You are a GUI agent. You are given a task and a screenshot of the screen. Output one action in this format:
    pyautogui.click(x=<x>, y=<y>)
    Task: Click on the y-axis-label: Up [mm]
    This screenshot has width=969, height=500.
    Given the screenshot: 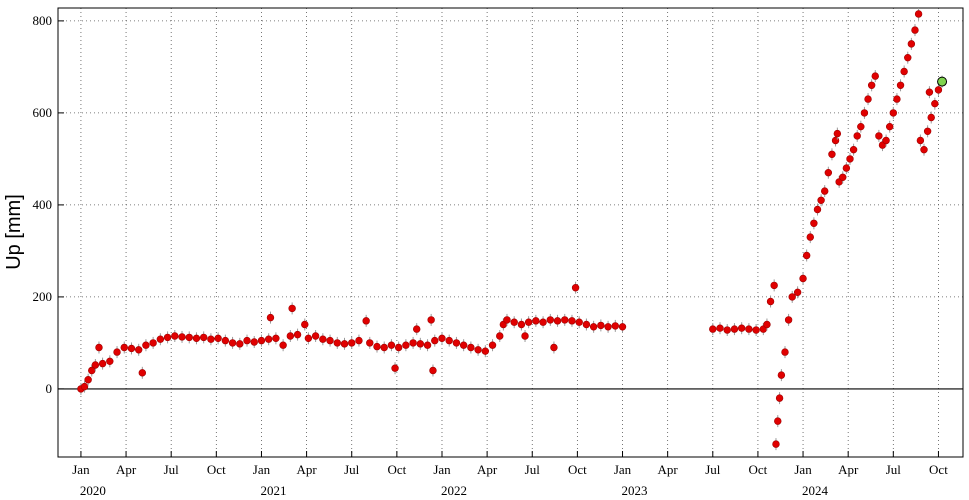 What is the action you would take?
    pyautogui.click(x=14, y=232)
    